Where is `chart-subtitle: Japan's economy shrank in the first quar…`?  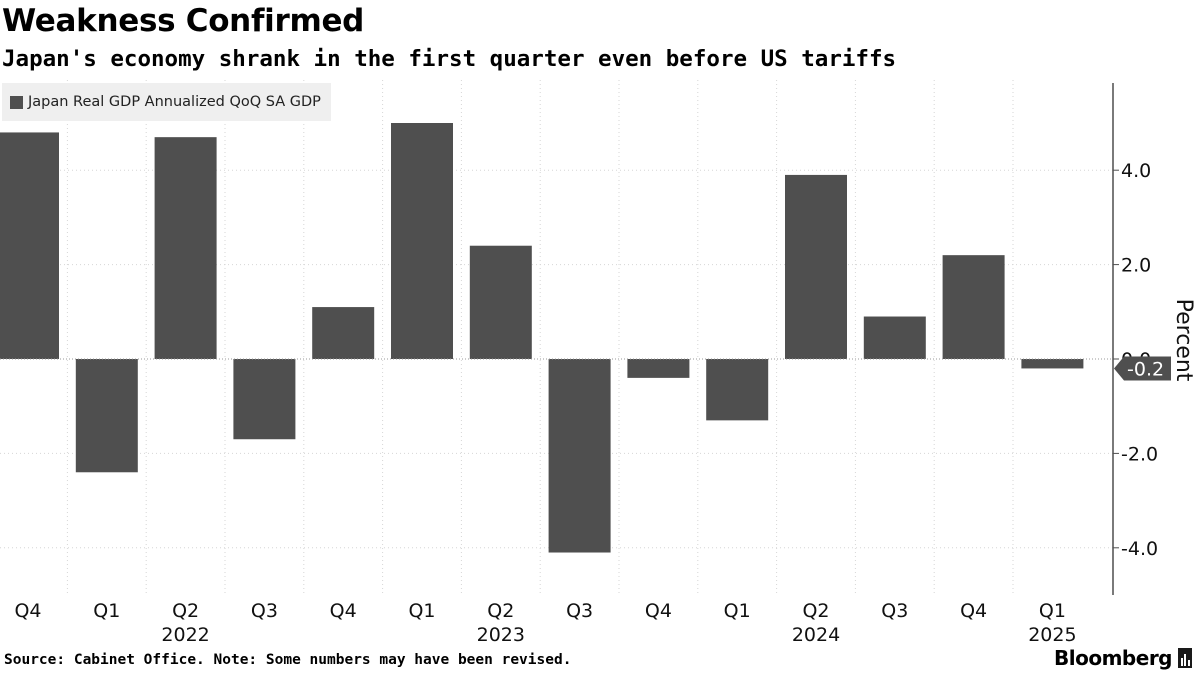
chart-subtitle: Japan's economy shrank in the first quar… is located at coordinates (449, 59).